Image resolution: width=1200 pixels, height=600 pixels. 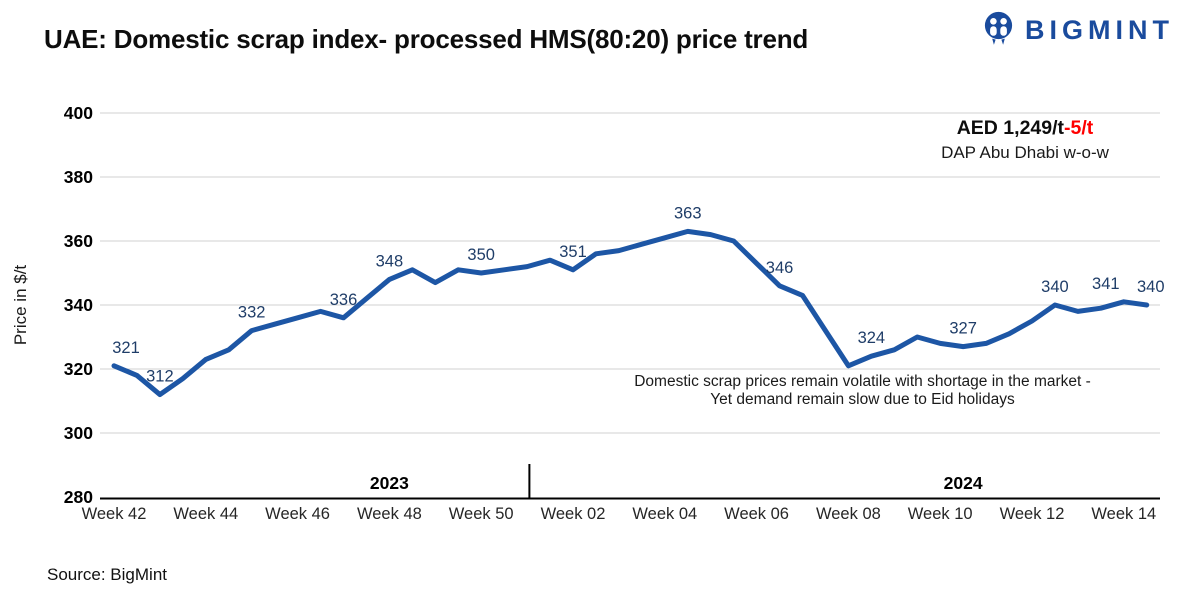 What do you see at coordinates (297, 514) in the screenshot?
I see `x-tick-label: Week 46` at bounding box center [297, 514].